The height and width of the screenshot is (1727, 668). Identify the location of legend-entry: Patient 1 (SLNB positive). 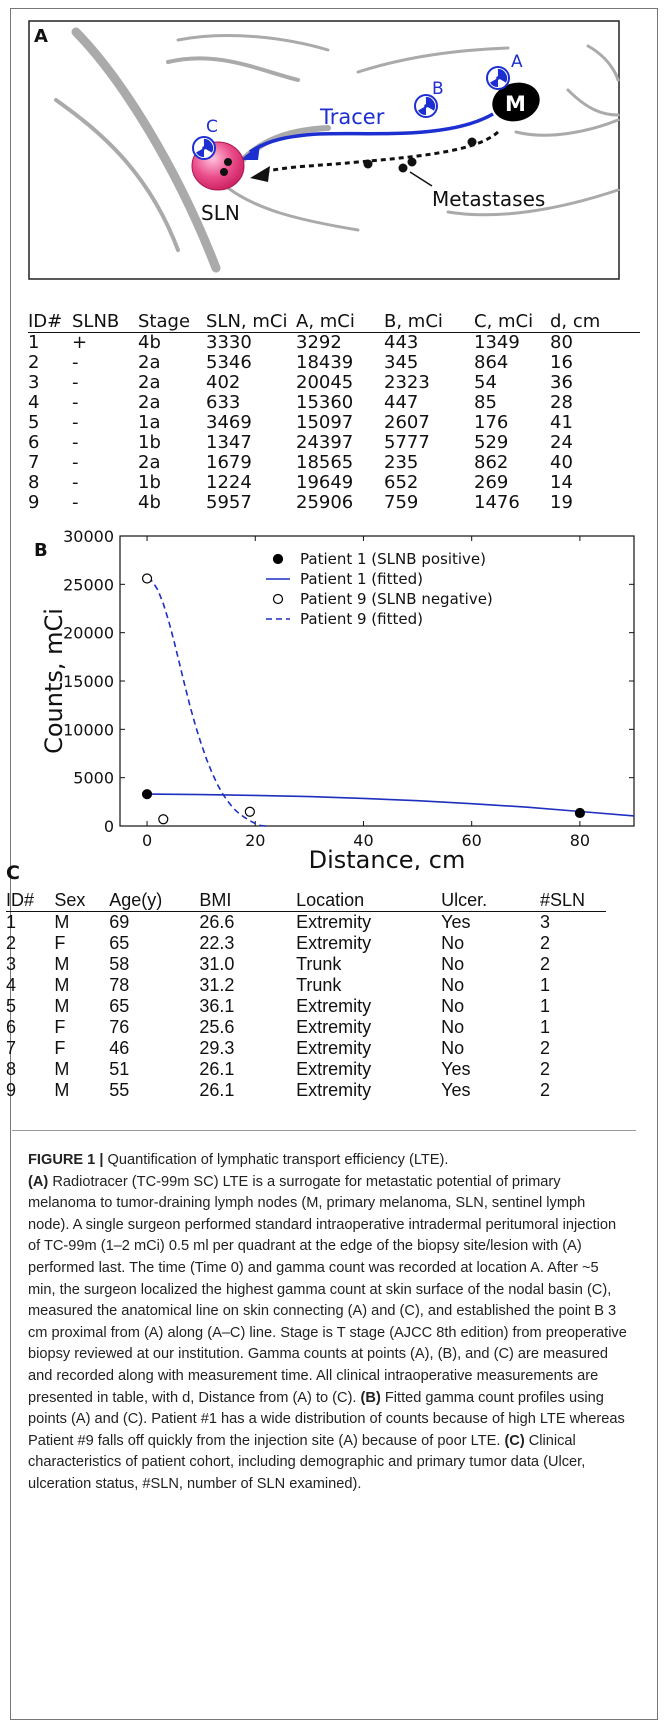
(393, 559).